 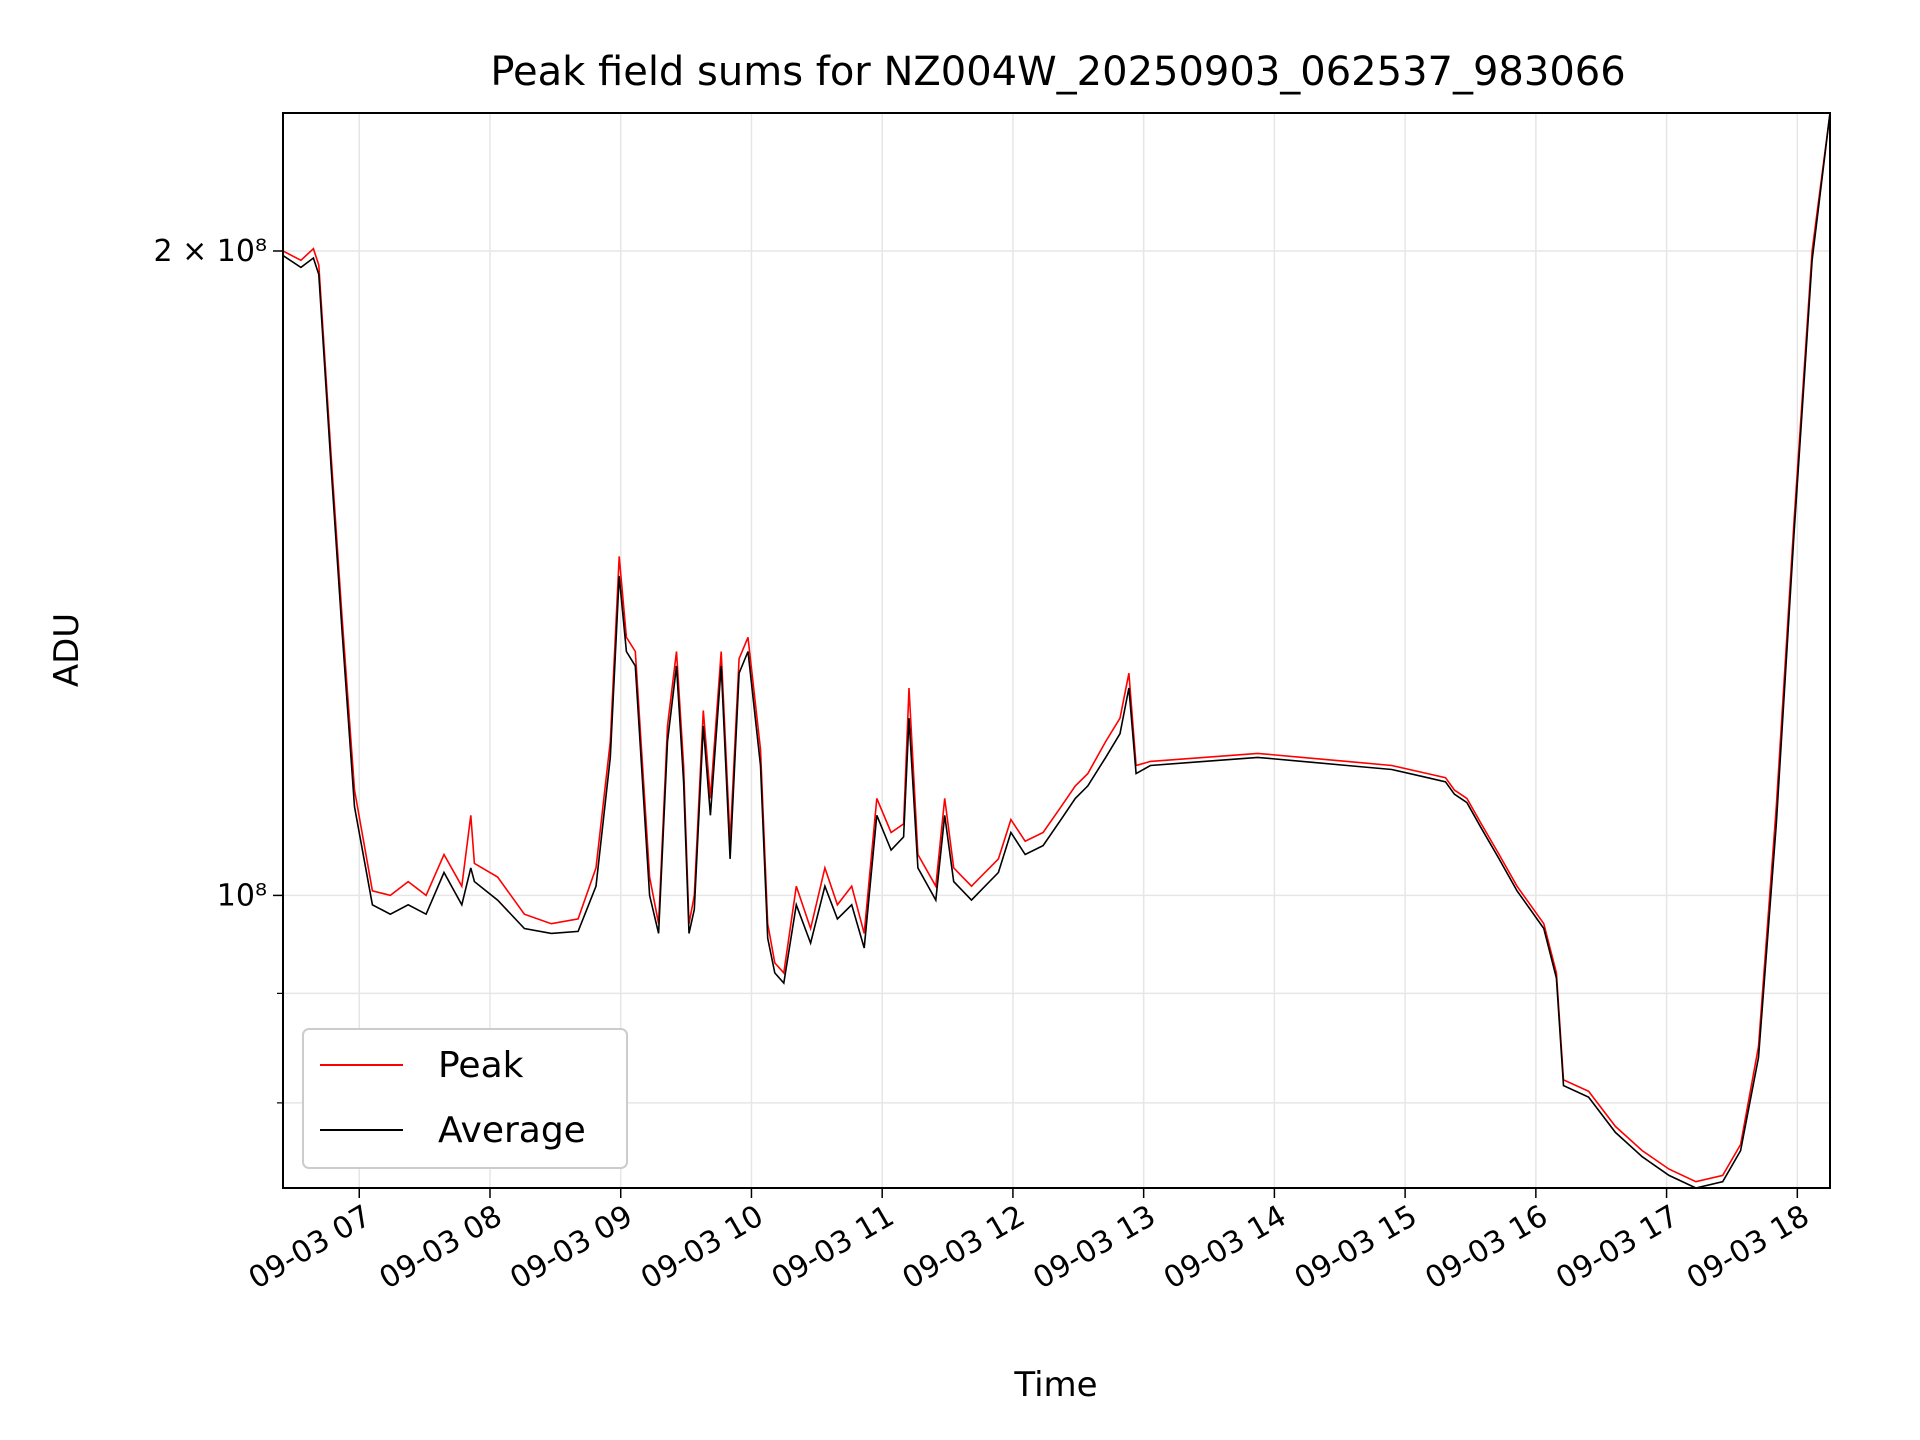 What do you see at coordinates (481, 1065) in the screenshot?
I see `legend-label-peak: Peak` at bounding box center [481, 1065].